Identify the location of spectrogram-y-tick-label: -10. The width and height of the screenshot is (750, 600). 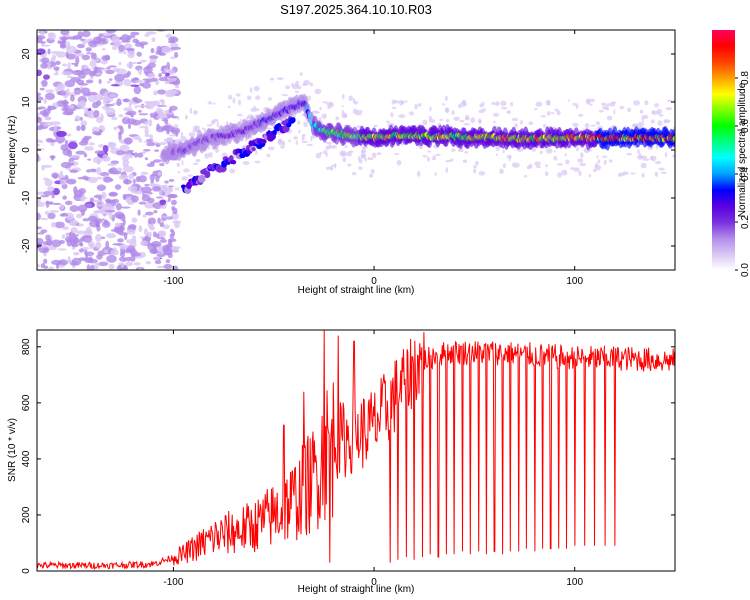
(26, 197).